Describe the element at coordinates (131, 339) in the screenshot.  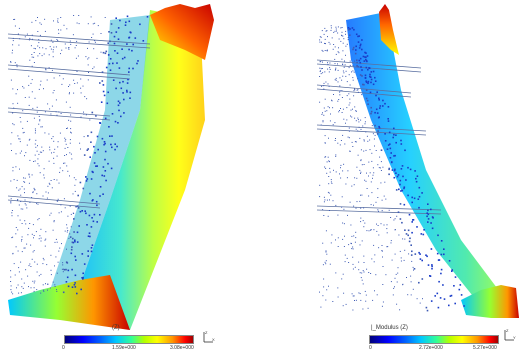
I see `left-color-legend: (Z) 0 1.59e+000 3.08e+000 Z X` at that location.